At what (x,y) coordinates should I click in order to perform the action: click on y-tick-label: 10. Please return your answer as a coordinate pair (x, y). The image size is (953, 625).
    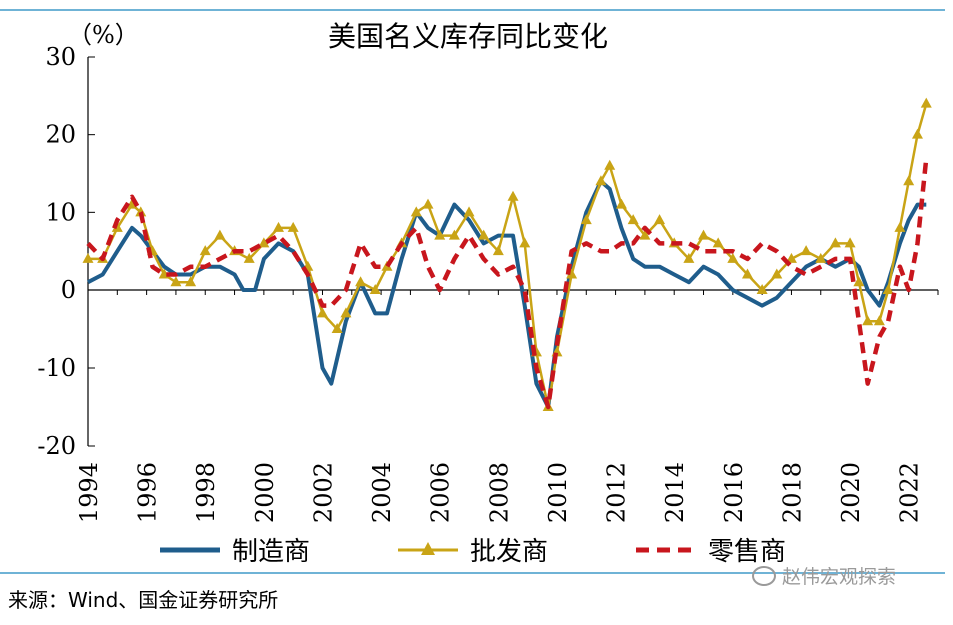
    Looking at the image, I should click on (60, 212).